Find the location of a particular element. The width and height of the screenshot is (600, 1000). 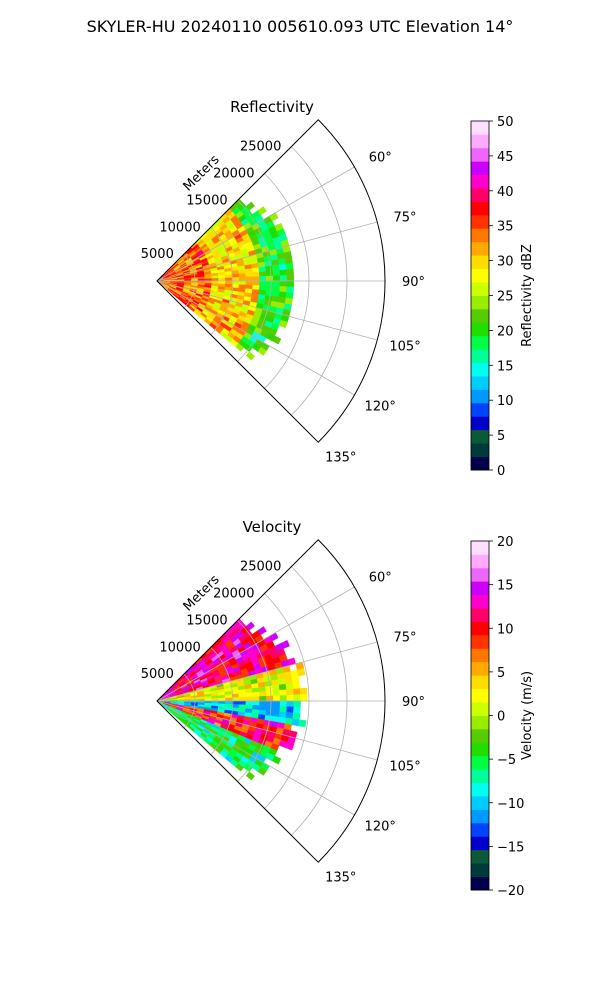

colorbar-tick-label: 20 is located at coordinates (505, 331).